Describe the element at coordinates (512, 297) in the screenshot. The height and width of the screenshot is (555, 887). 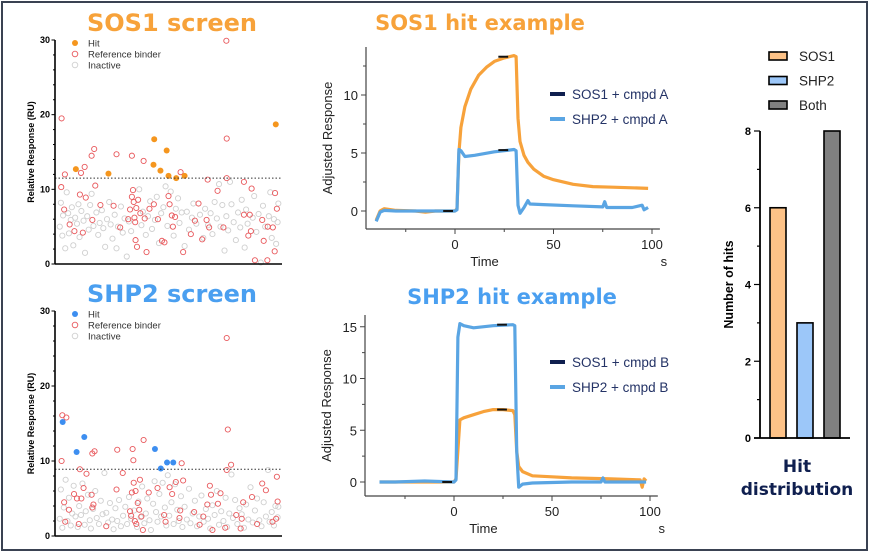
I see `chart-title: SHP2 hit example` at that location.